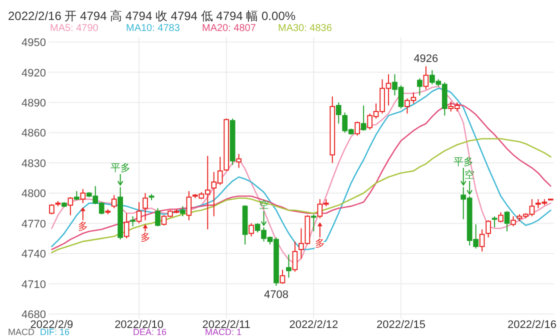 This screenshot has width=557, height=336. Describe the element at coordinates (229, 28) in the screenshot. I see `text: MA20: 4807` at that location.